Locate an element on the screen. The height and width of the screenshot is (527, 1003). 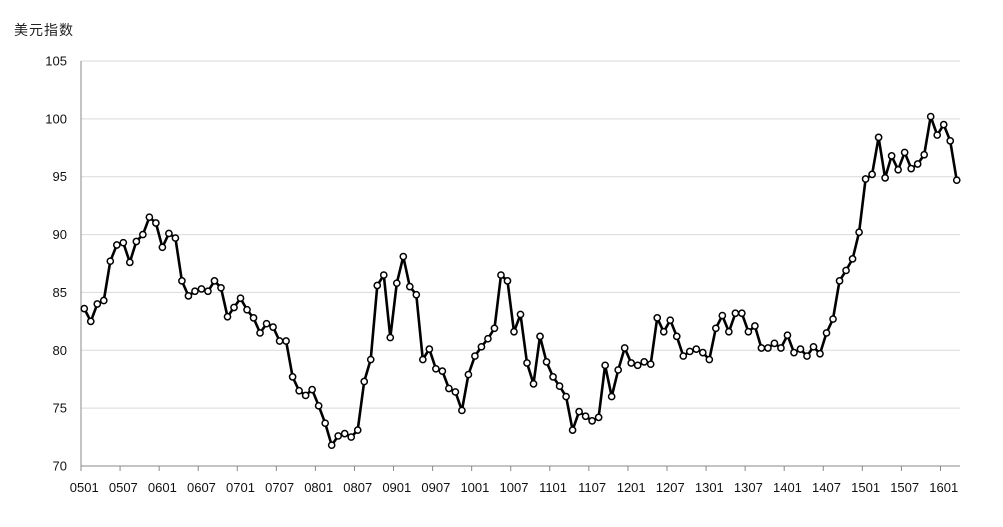
y-tick-label: 100 is located at coordinates (56, 118).